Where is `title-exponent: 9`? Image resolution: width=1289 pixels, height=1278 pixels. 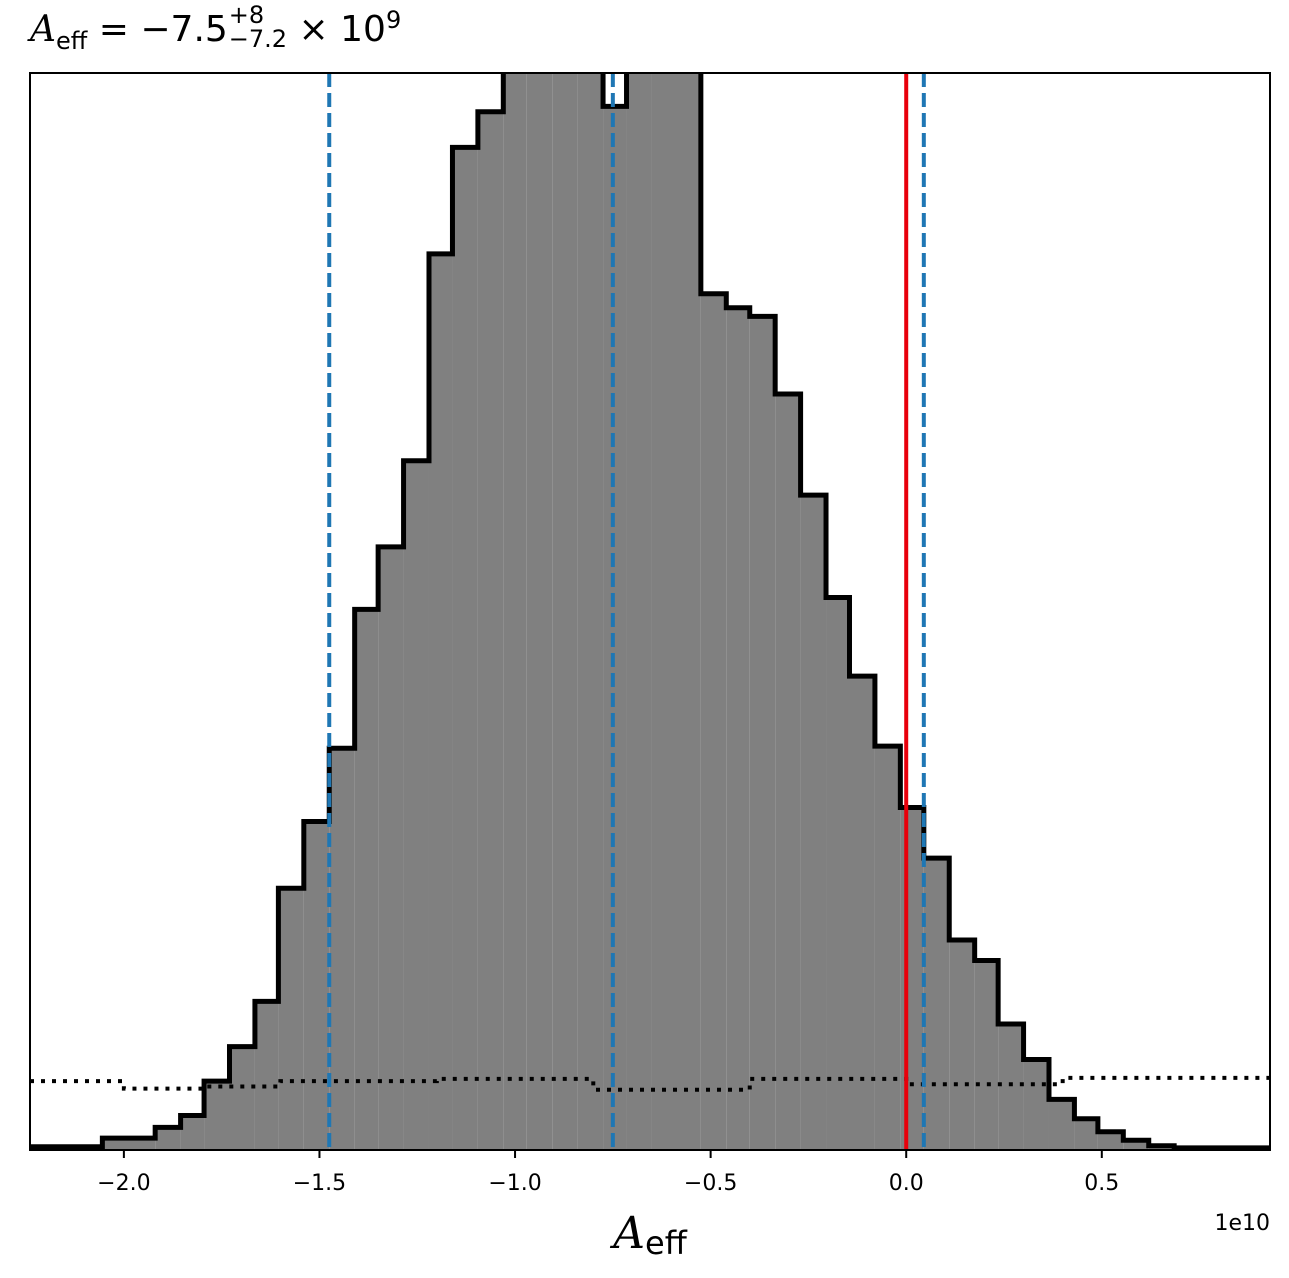
title-exponent: 9 is located at coordinates (393, 20).